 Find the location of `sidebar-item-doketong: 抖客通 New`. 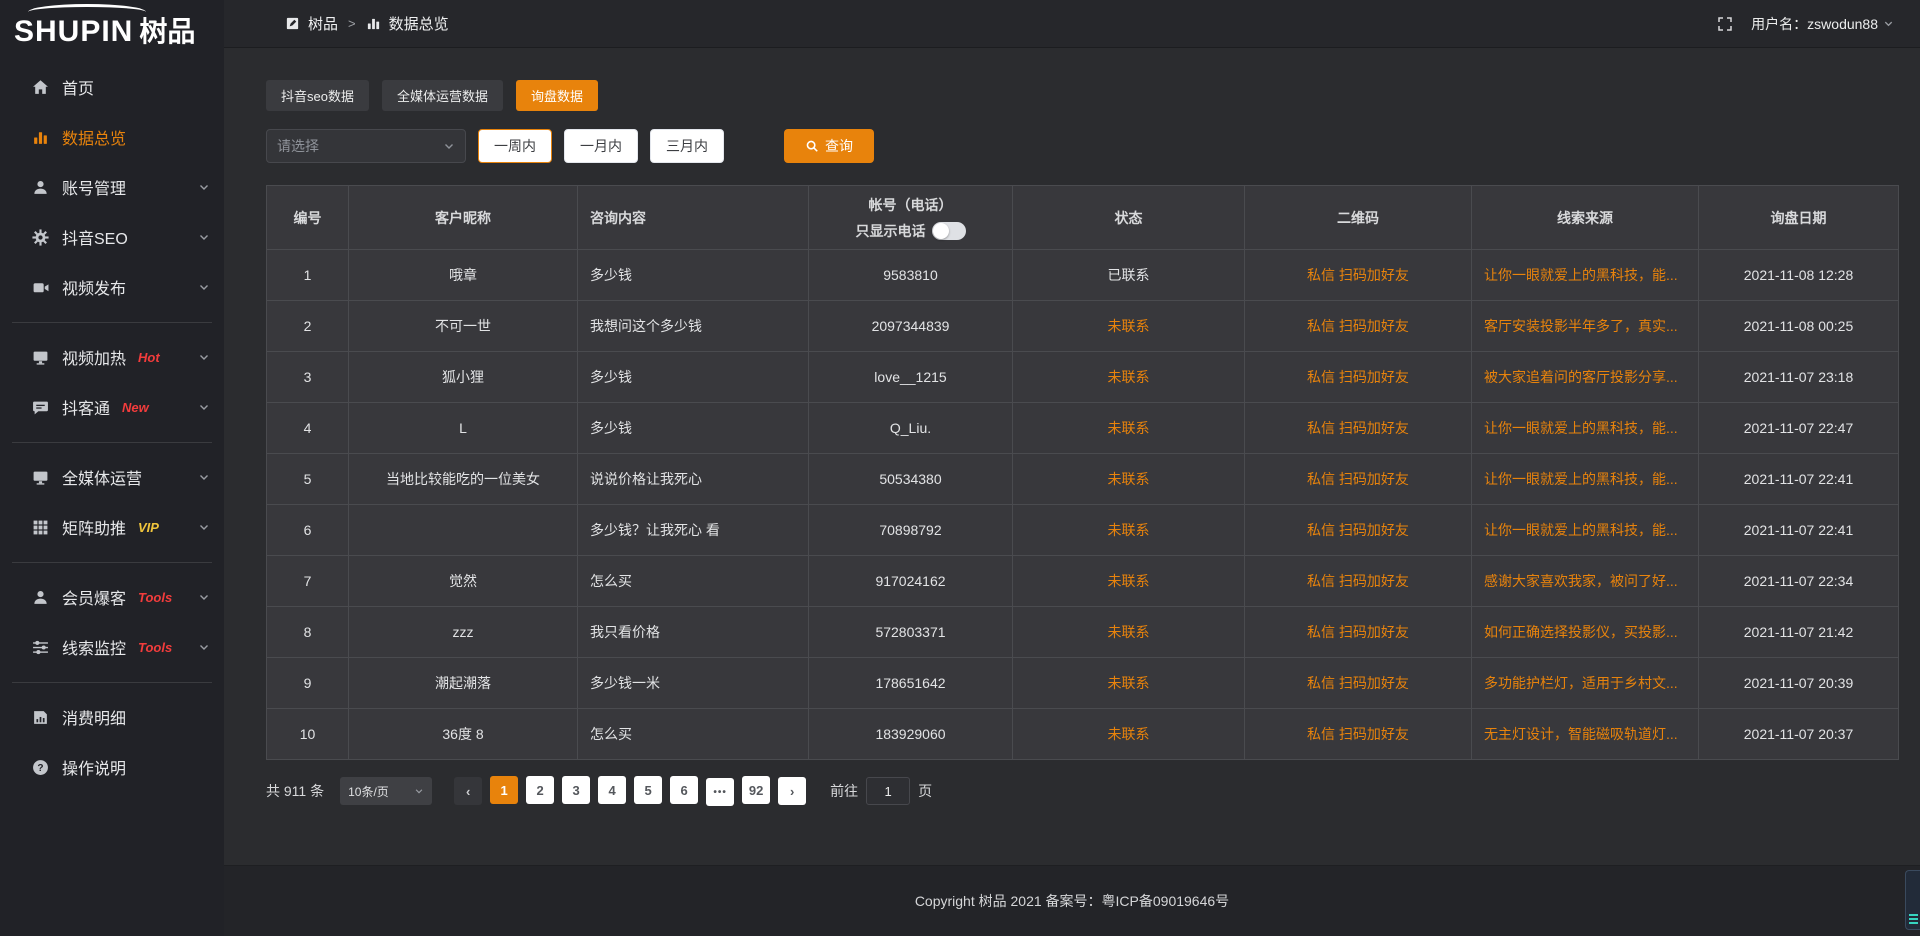

sidebar-item-doketong: 抖客通 New is located at coordinates (112, 407).